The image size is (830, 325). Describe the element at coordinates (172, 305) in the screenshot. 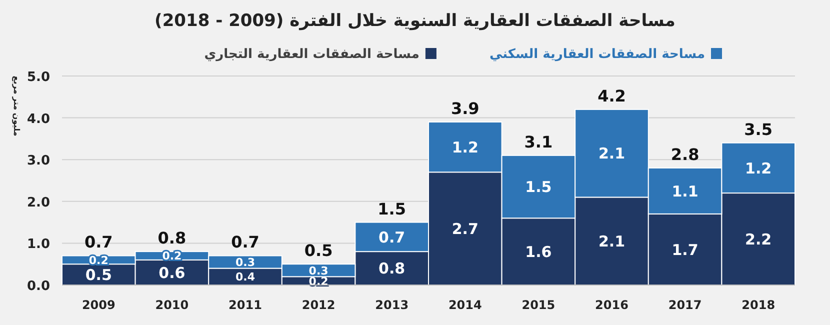

I see `x-tick-label: 2010` at that location.